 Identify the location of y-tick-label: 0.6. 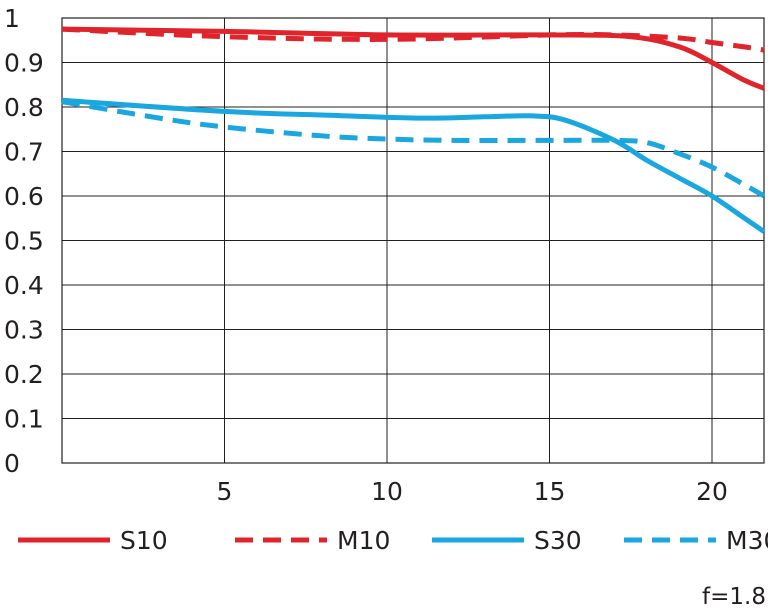
(24, 196).